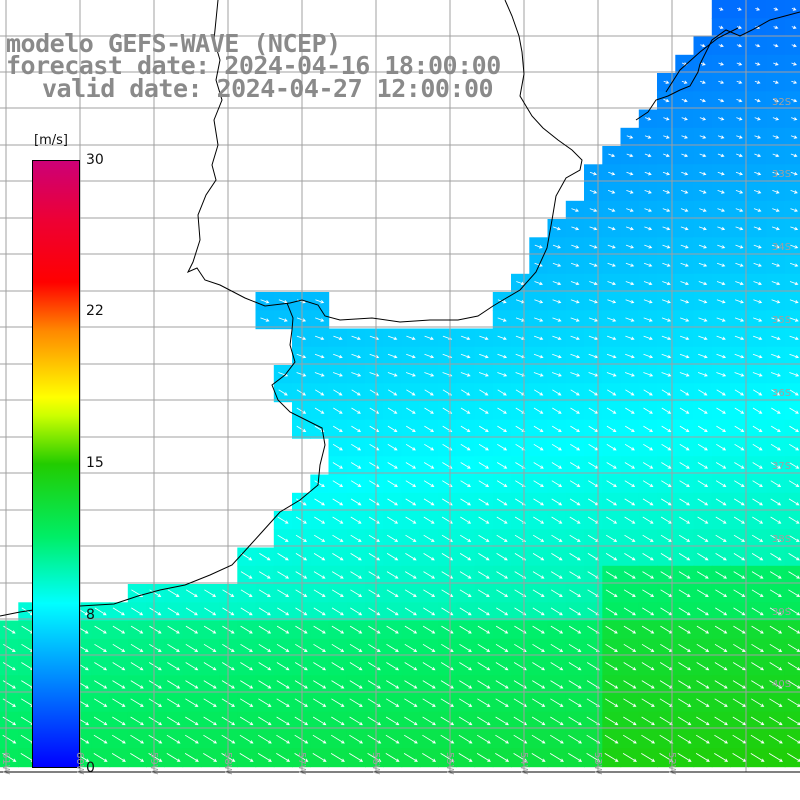 The height and width of the screenshot is (800, 800). What do you see at coordinates (5, 763) in the screenshot?
I see `lon-label: 61W` at bounding box center [5, 763].